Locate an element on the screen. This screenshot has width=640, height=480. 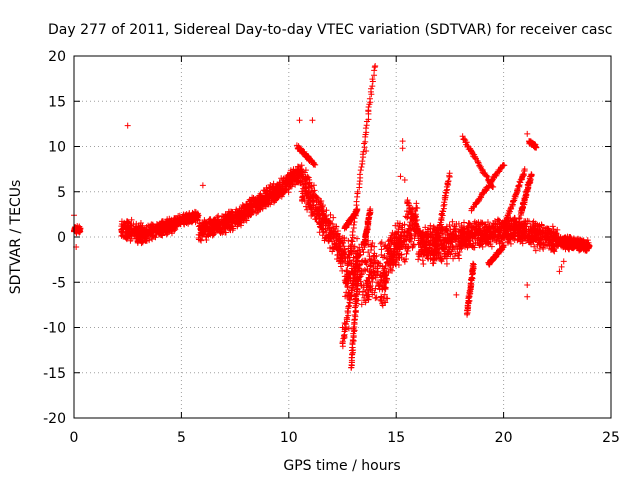
y-tick-label: 10 is located at coordinates (57, 148).